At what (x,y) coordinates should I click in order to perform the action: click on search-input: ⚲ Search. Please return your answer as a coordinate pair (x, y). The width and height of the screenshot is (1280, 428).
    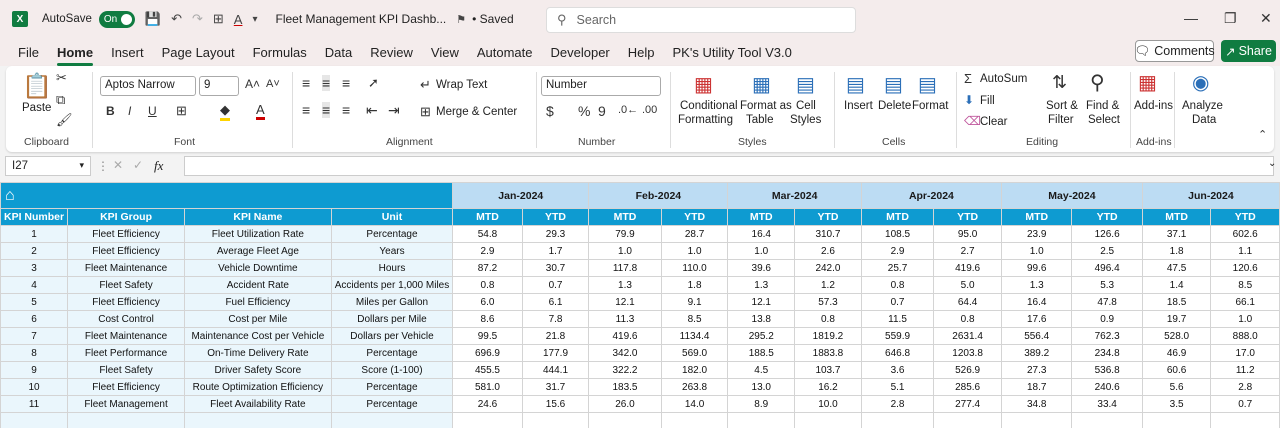
    Looking at the image, I should click on (701, 20).